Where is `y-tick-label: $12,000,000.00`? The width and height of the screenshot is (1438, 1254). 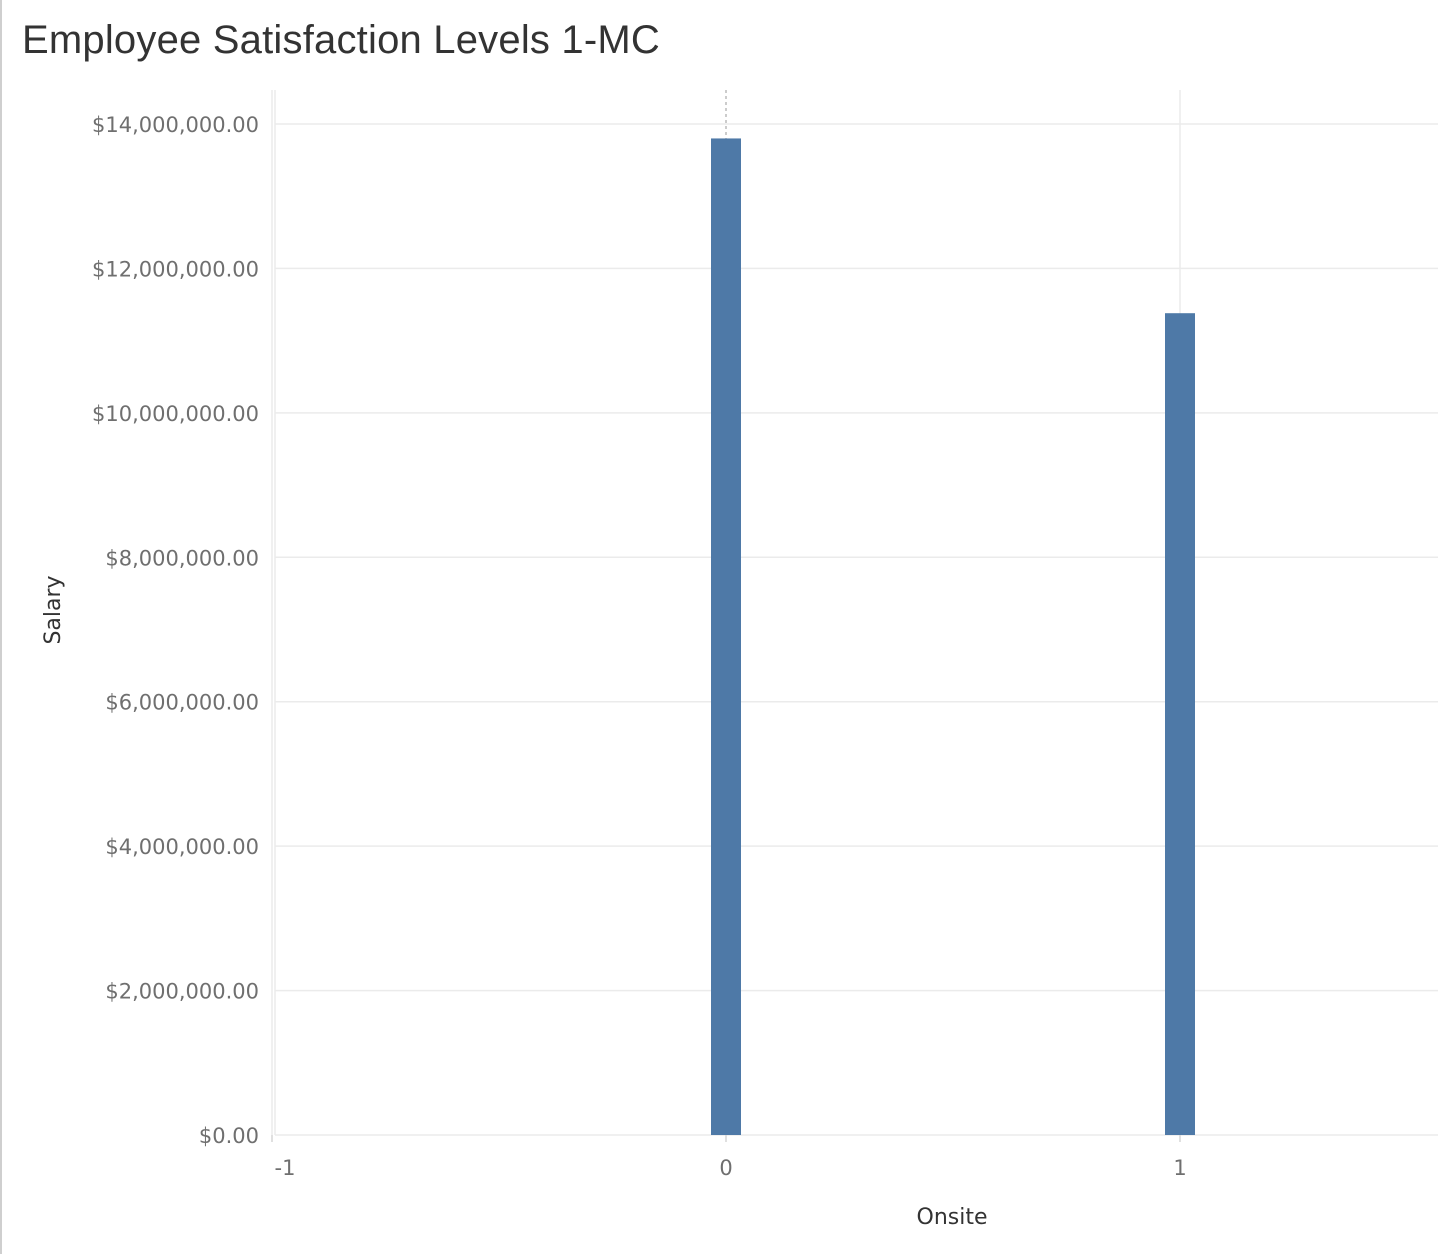 y-tick-label: $12,000,000.00 is located at coordinates (175, 269).